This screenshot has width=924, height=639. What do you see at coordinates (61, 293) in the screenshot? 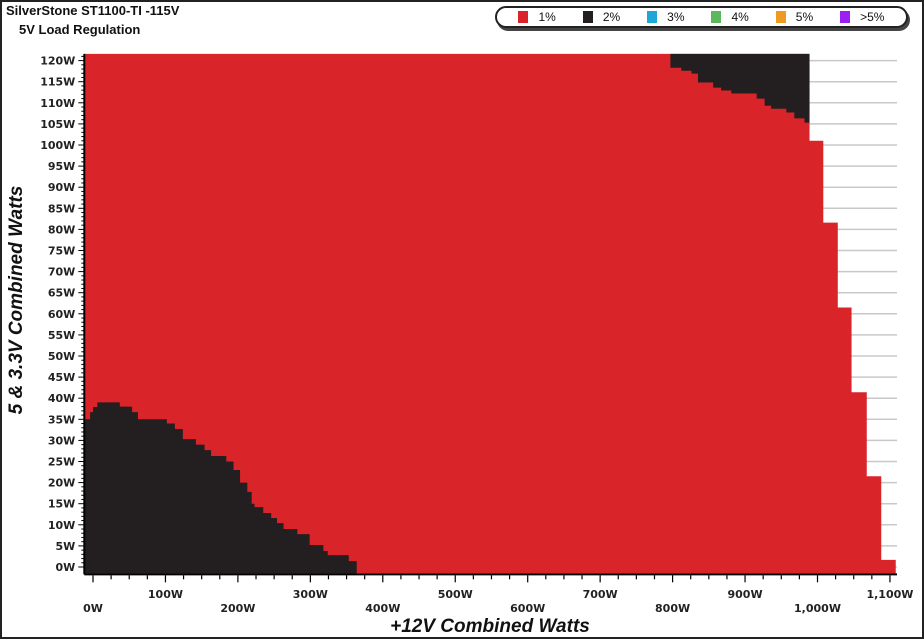
I see `y-tick-label: 65W` at bounding box center [61, 293].